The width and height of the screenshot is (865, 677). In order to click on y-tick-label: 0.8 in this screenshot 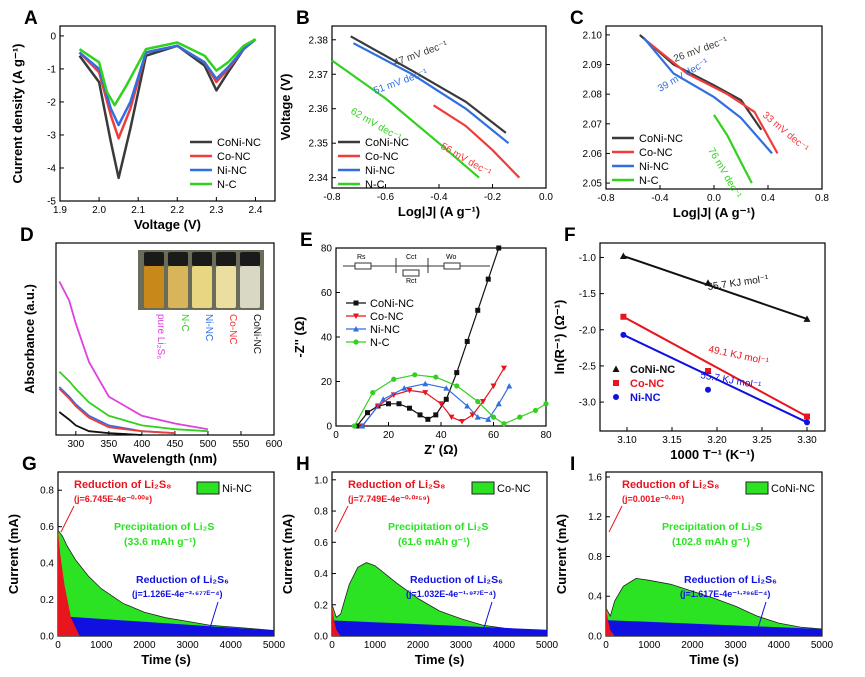, I will do `click(321, 512)`.